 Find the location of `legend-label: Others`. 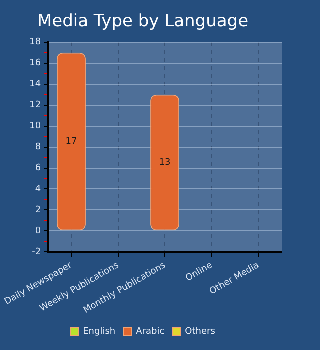

legend-label: Others is located at coordinates (200, 331).